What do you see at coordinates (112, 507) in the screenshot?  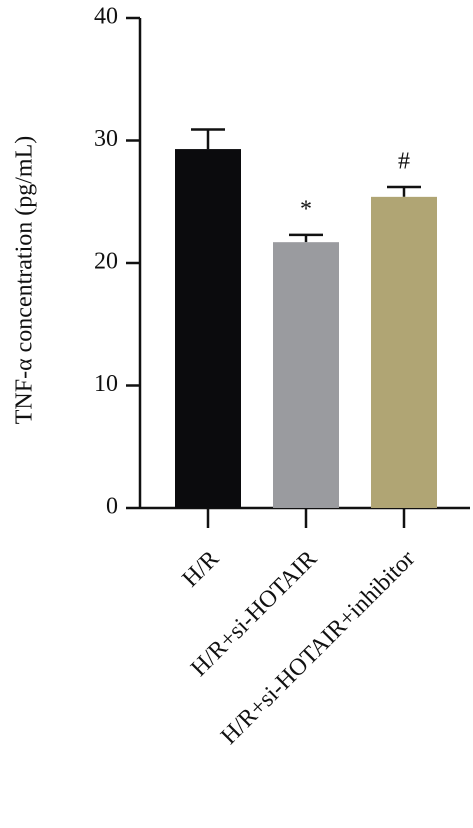 I see `y-tick-label: 0` at bounding box center [112, 507].